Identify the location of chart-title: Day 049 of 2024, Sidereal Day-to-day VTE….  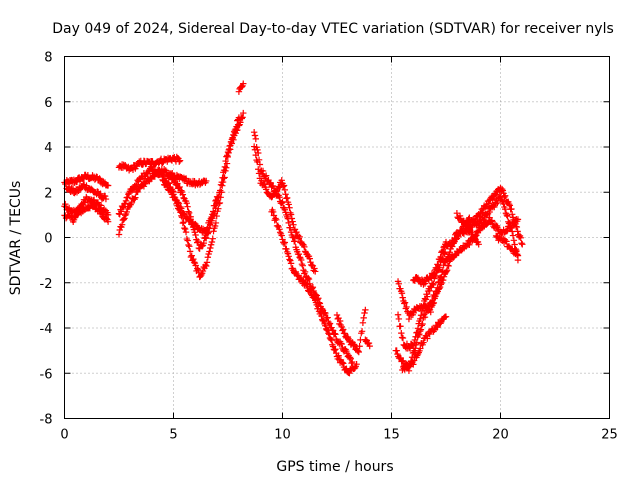
(333, 29).